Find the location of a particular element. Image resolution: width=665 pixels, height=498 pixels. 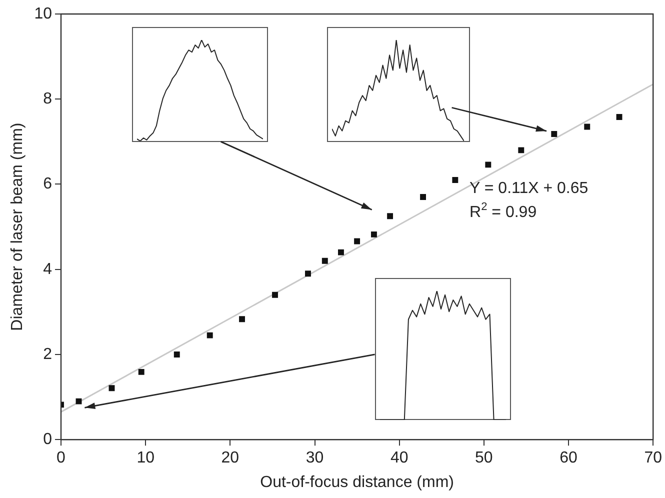

y-tick-label: 6 is located at coordinates (47, 184).